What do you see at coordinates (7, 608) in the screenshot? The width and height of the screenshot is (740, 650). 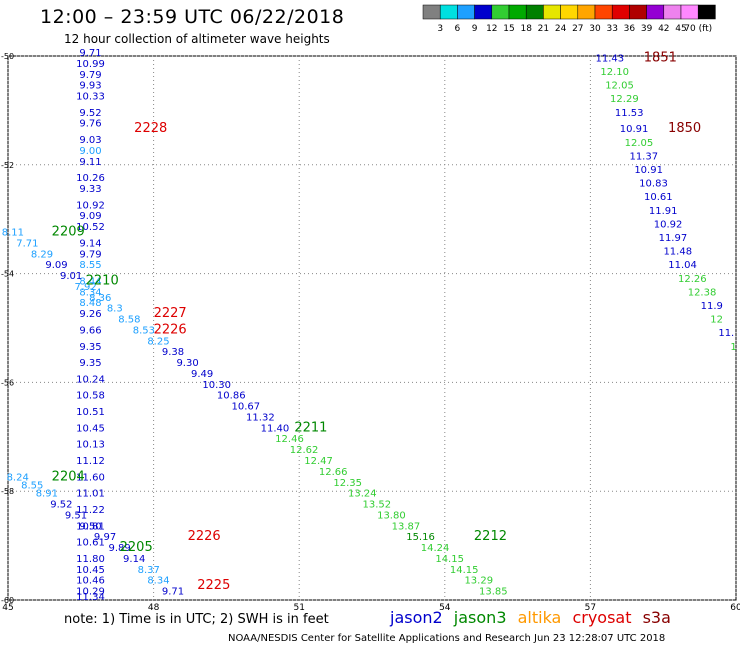 I see `x-tick-label: 45` at bounding box center [7, 608].